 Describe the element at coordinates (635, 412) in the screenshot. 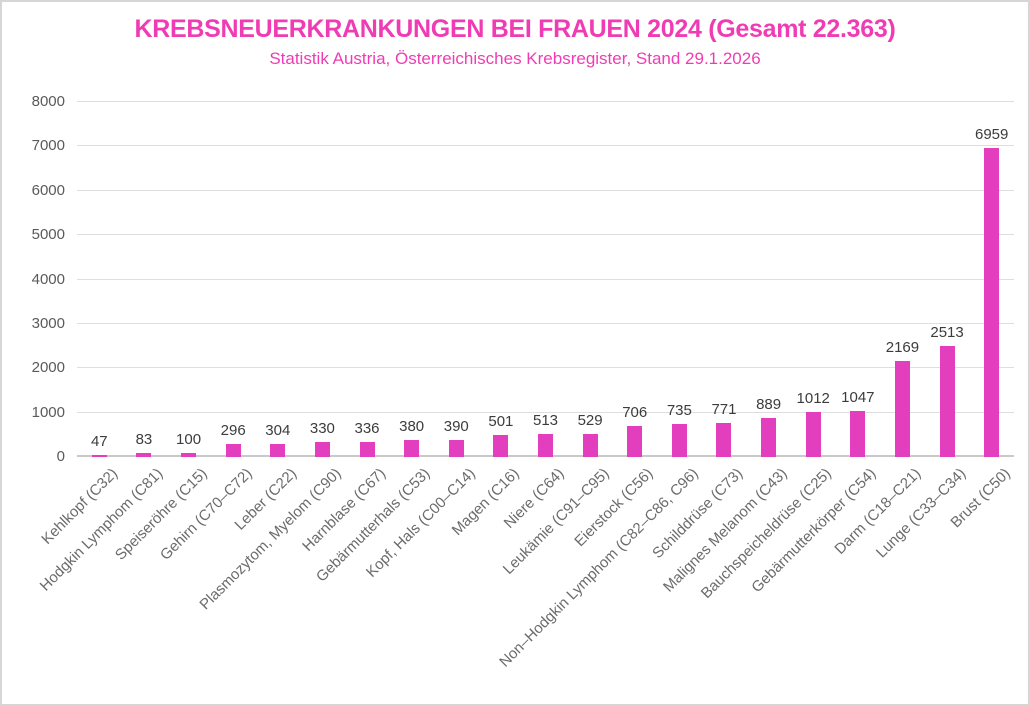

I see `bar-value-label: 706` at that location.